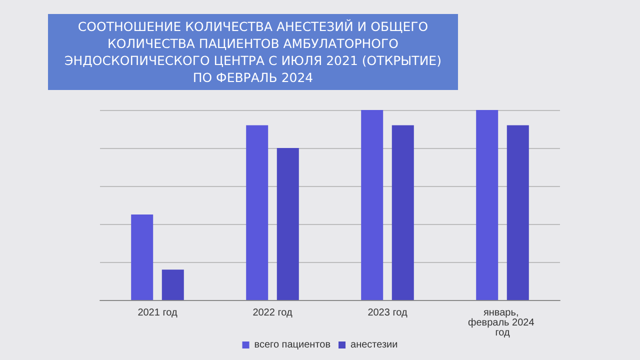 Image resolution: width=640 pixels, height=360 pixels. What do you see at coordinates (374, 345) in the screenshot?
I see `legend-label: анестезии` at bounding box center [374, 345].